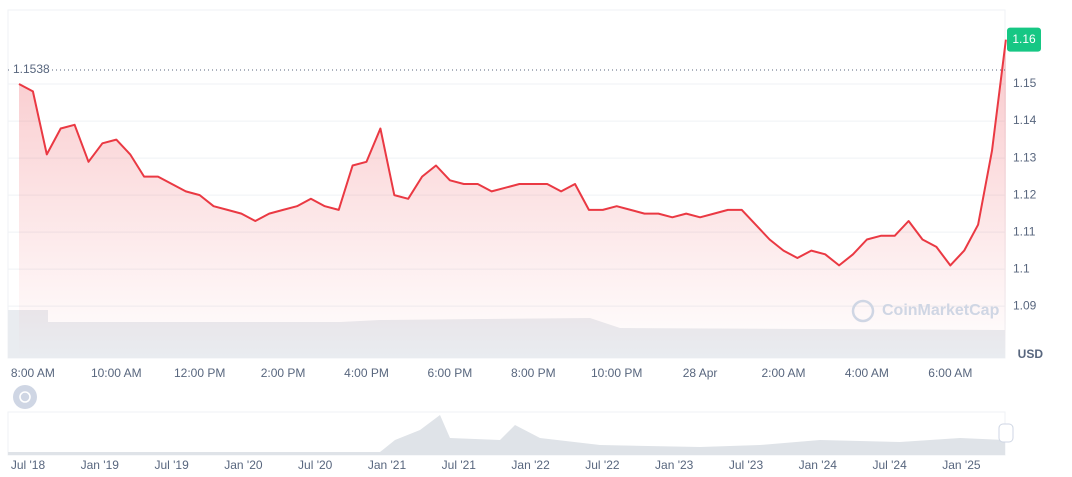 The height and width of the screenshot is (477, 1072). I want to click on y-tick-label: 1.11, so click(1024, 231).